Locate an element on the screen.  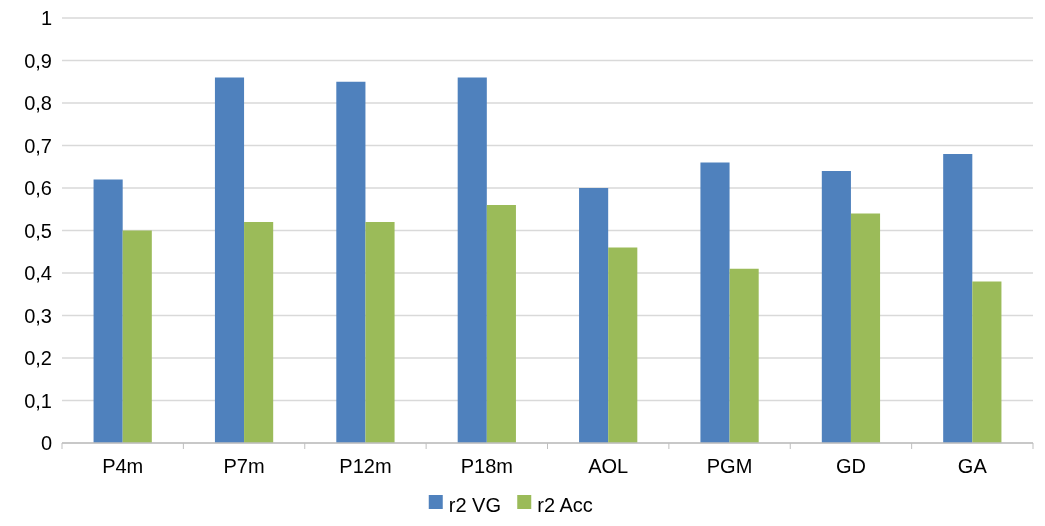
x-tick-label: P18m is located at coordinates (486, 466).